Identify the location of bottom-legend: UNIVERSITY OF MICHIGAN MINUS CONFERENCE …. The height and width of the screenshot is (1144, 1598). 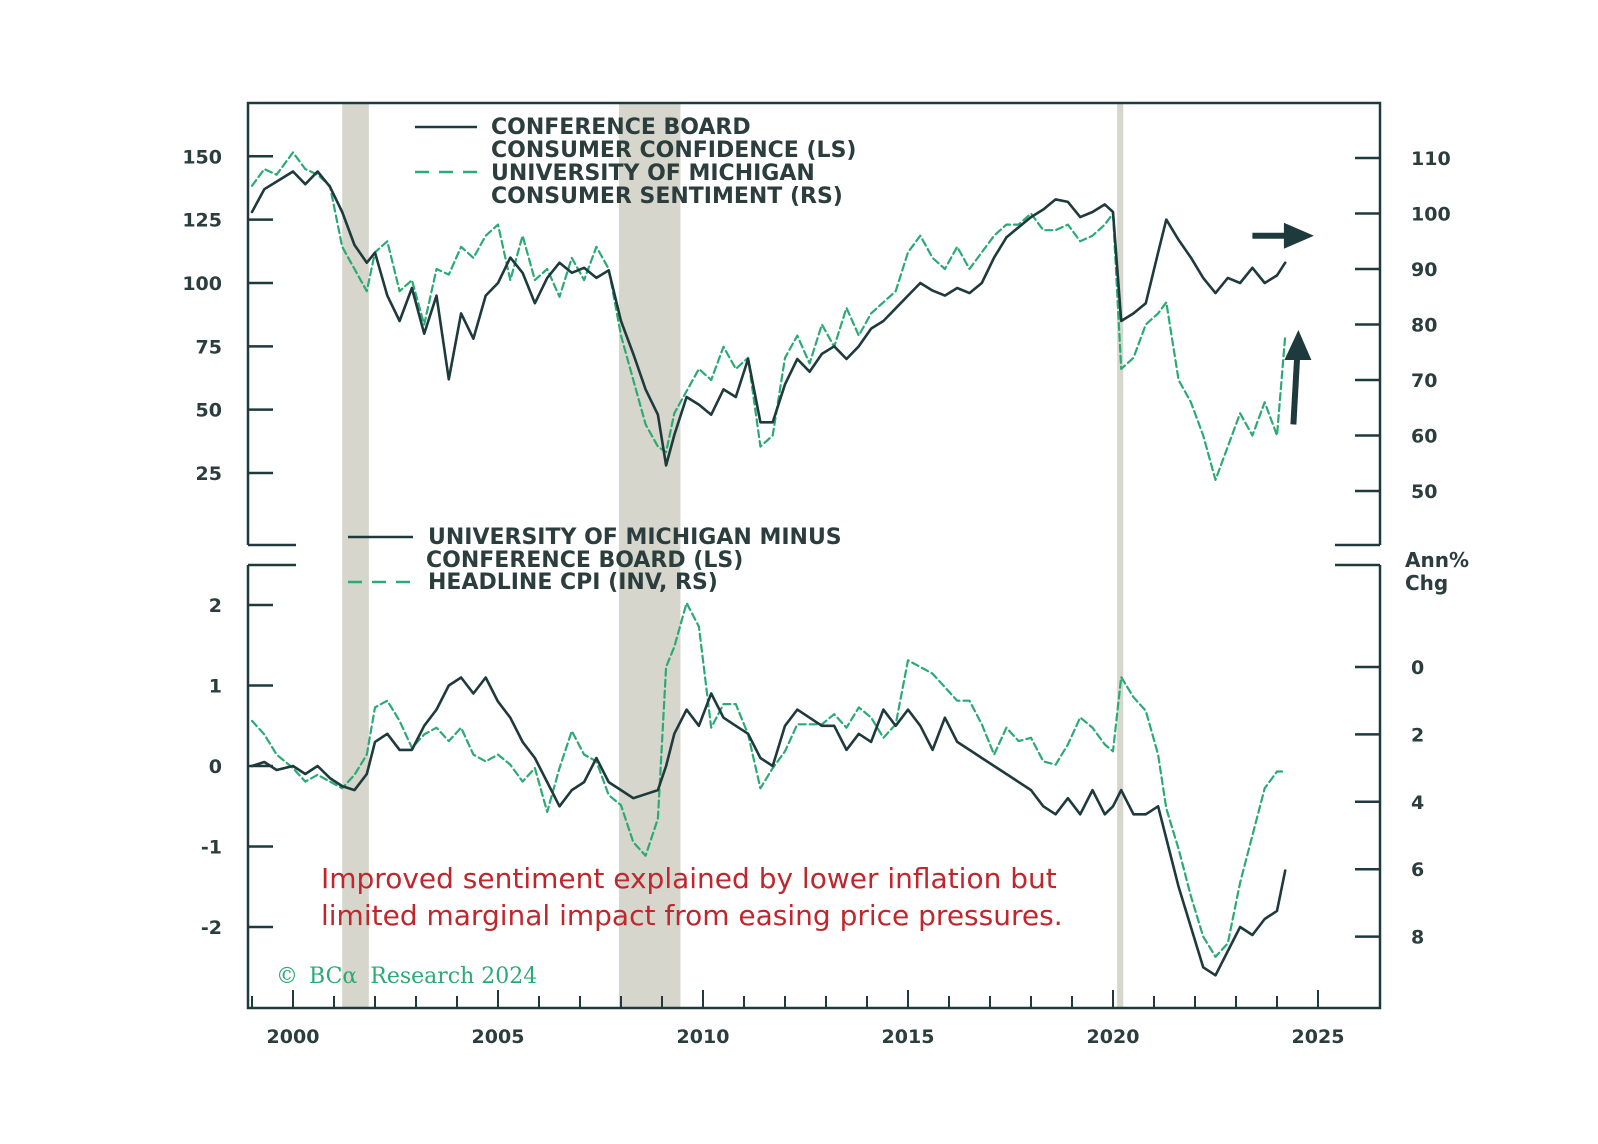
(595, 560).